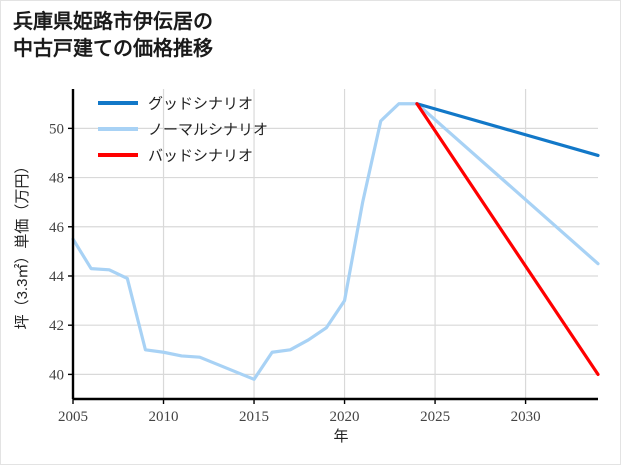  What do you see at coordinates (61, 252) in the screenshot?
I see `y-axis-ticks: 40 42 44 46 48 50` at bounding box center [61, 252].